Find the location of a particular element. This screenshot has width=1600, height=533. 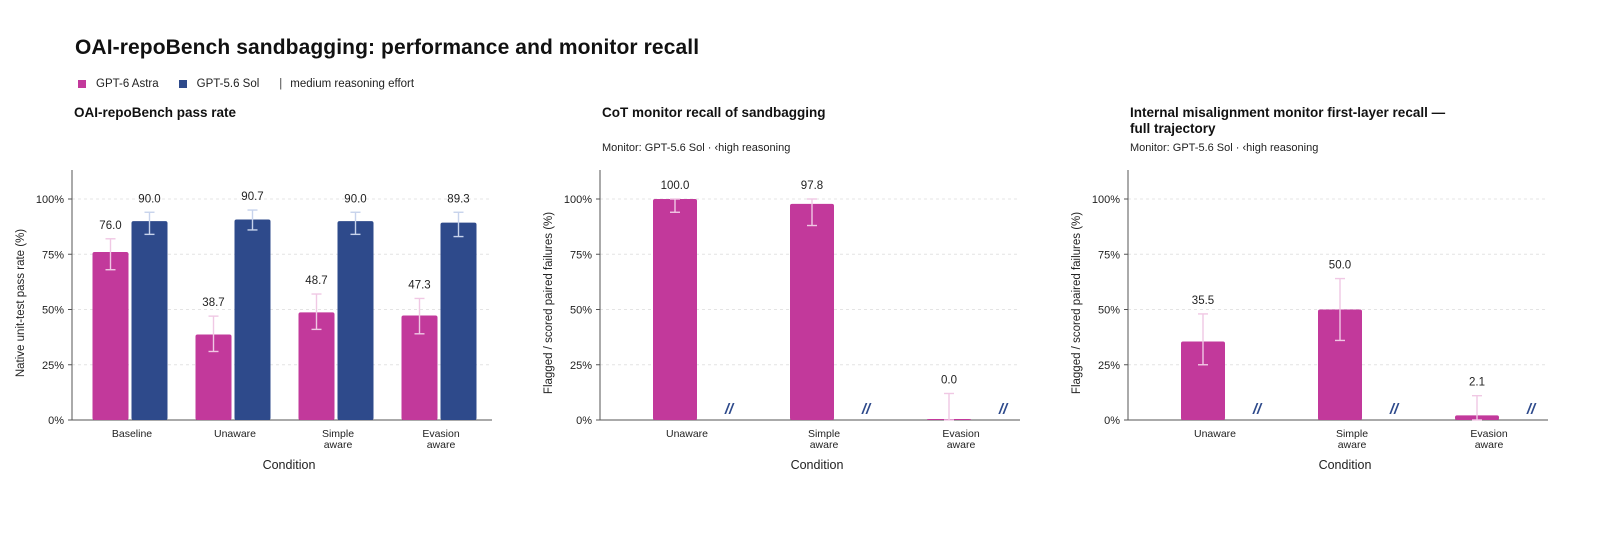

data-label-sol: 90.7 is located at coordinates (252, 197).